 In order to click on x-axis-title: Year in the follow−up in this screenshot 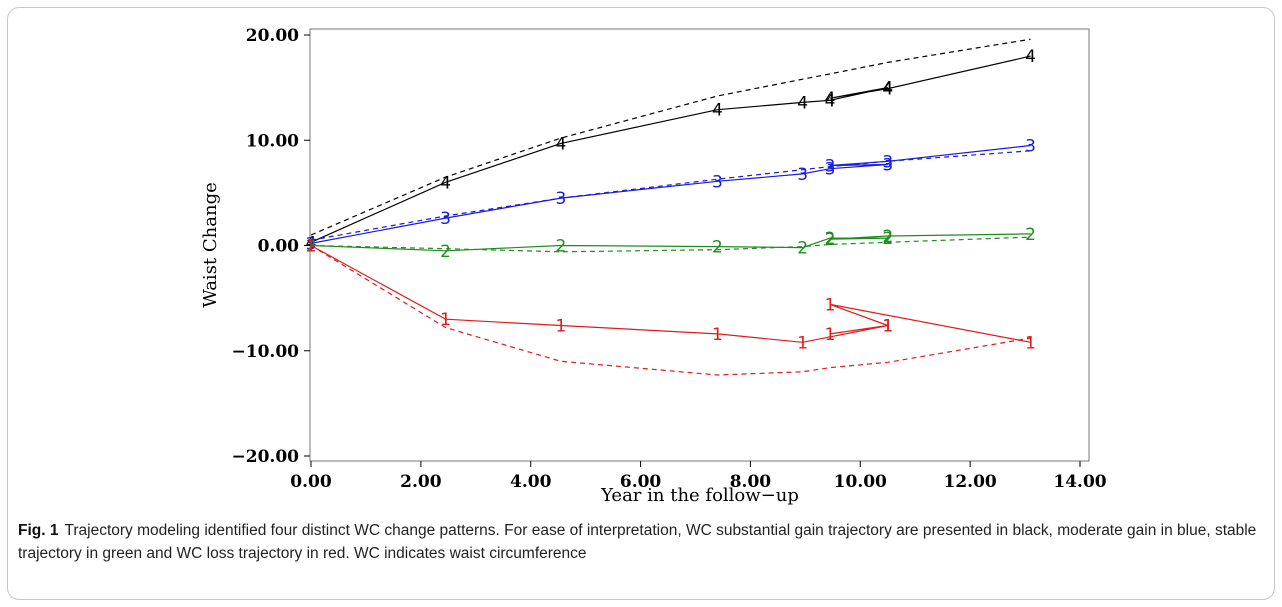, I will do `click(699, 495)`.